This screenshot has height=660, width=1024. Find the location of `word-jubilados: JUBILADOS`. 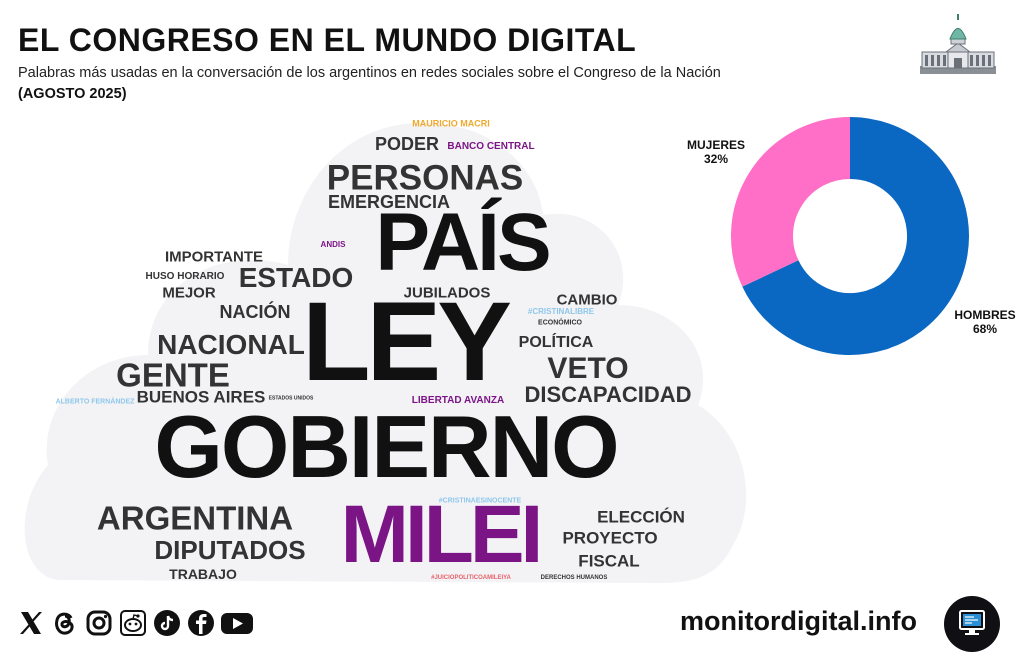

word-jubilados: JUBILADOS is located at coordinates (447, 293).